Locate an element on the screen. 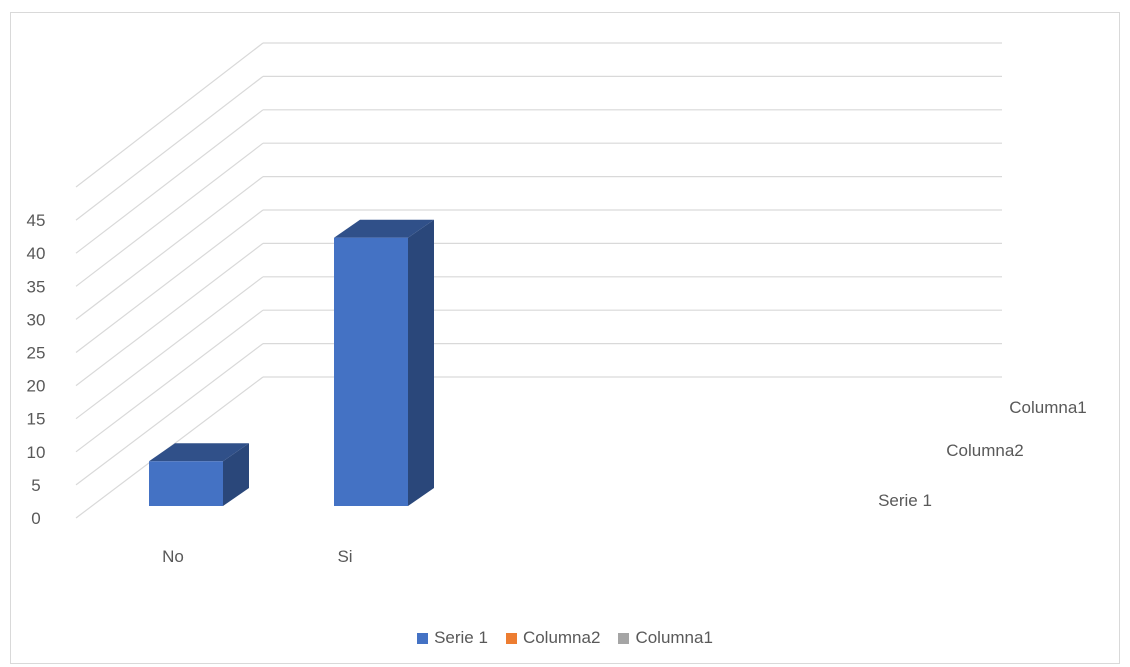 The image size is (1130, 667). y-tick-label: 30 is located at coordinates (36, 319).